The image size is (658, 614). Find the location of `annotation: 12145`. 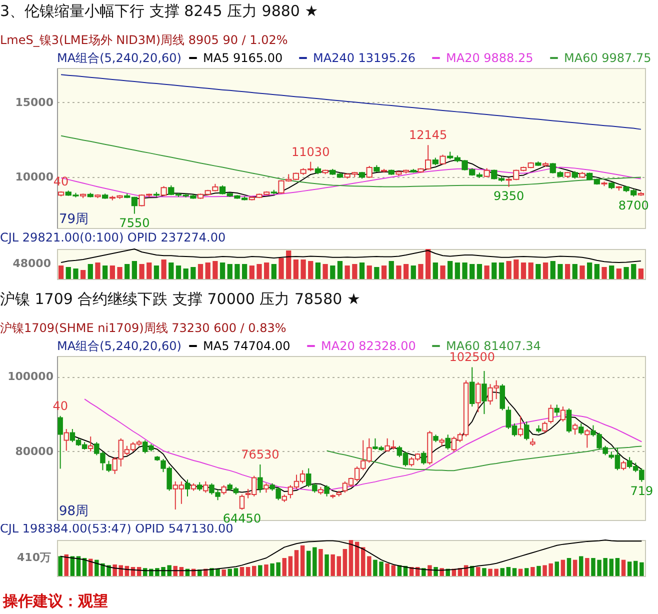

annotation: 12145 is located at coordinates (428, 135).